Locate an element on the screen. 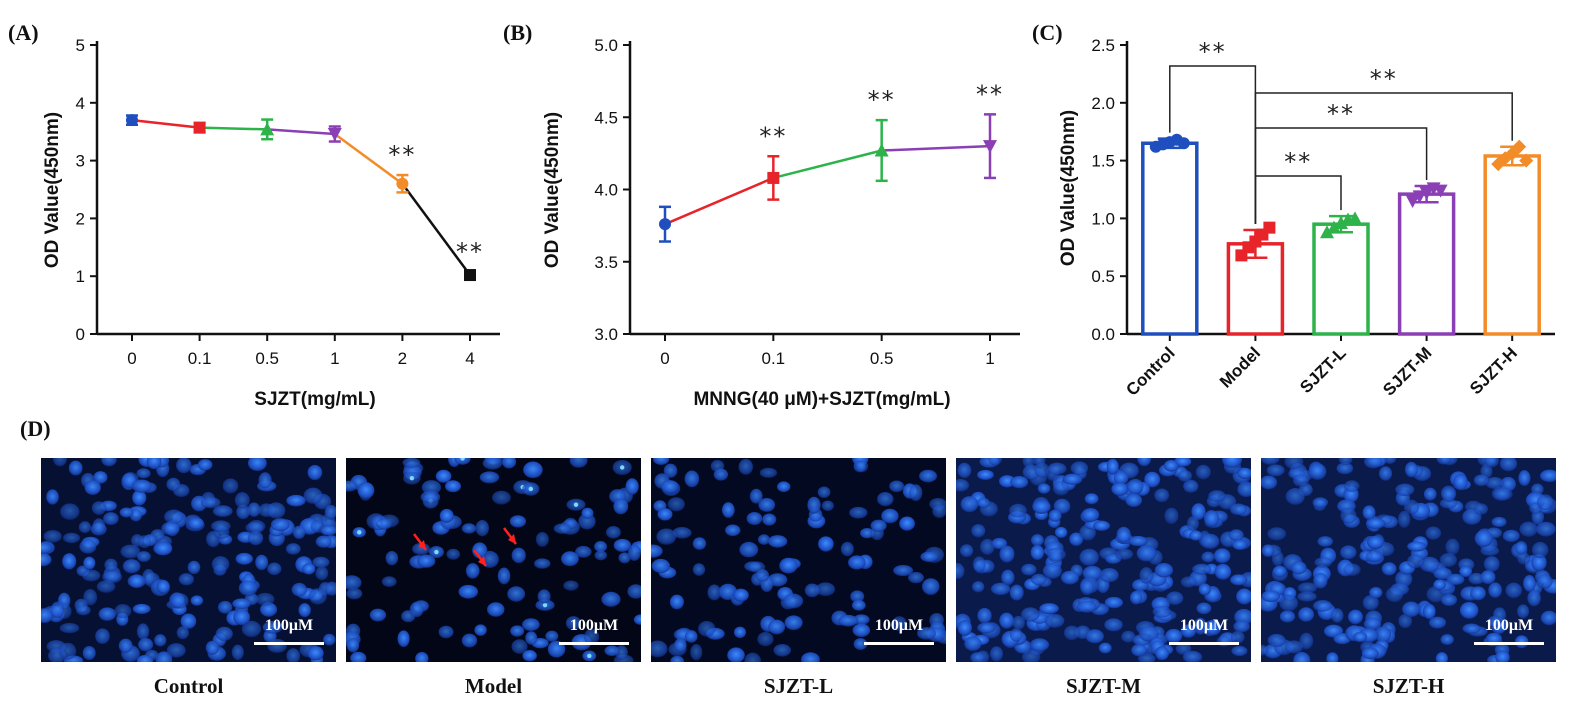 This screenshot has height=710, width=1582. panel-a-y-axis-label: OD Value(450nm) is located at coordinates (52, 190).